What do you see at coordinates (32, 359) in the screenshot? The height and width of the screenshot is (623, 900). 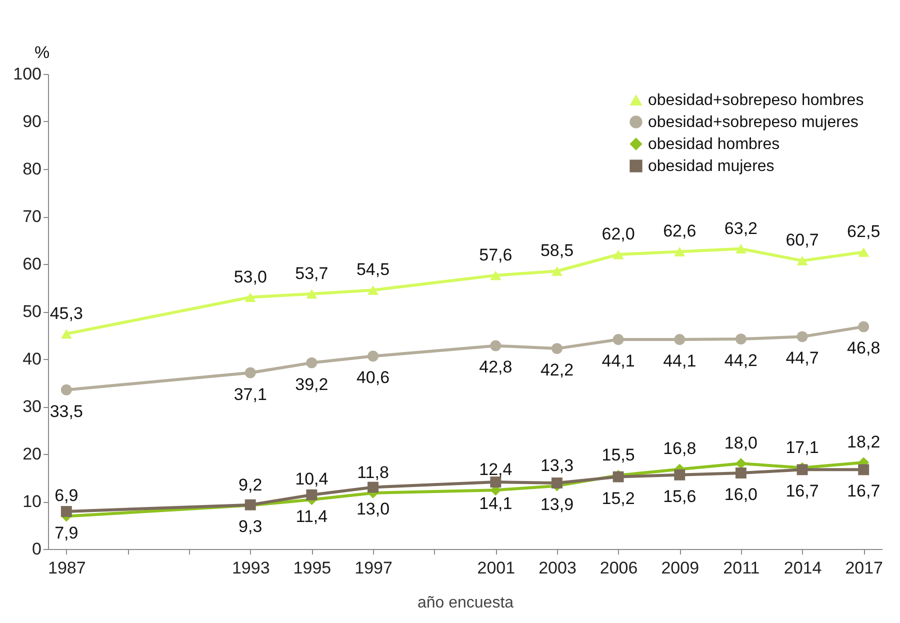 I see `y-tick-label: 40` at bounding box center [32, 359].